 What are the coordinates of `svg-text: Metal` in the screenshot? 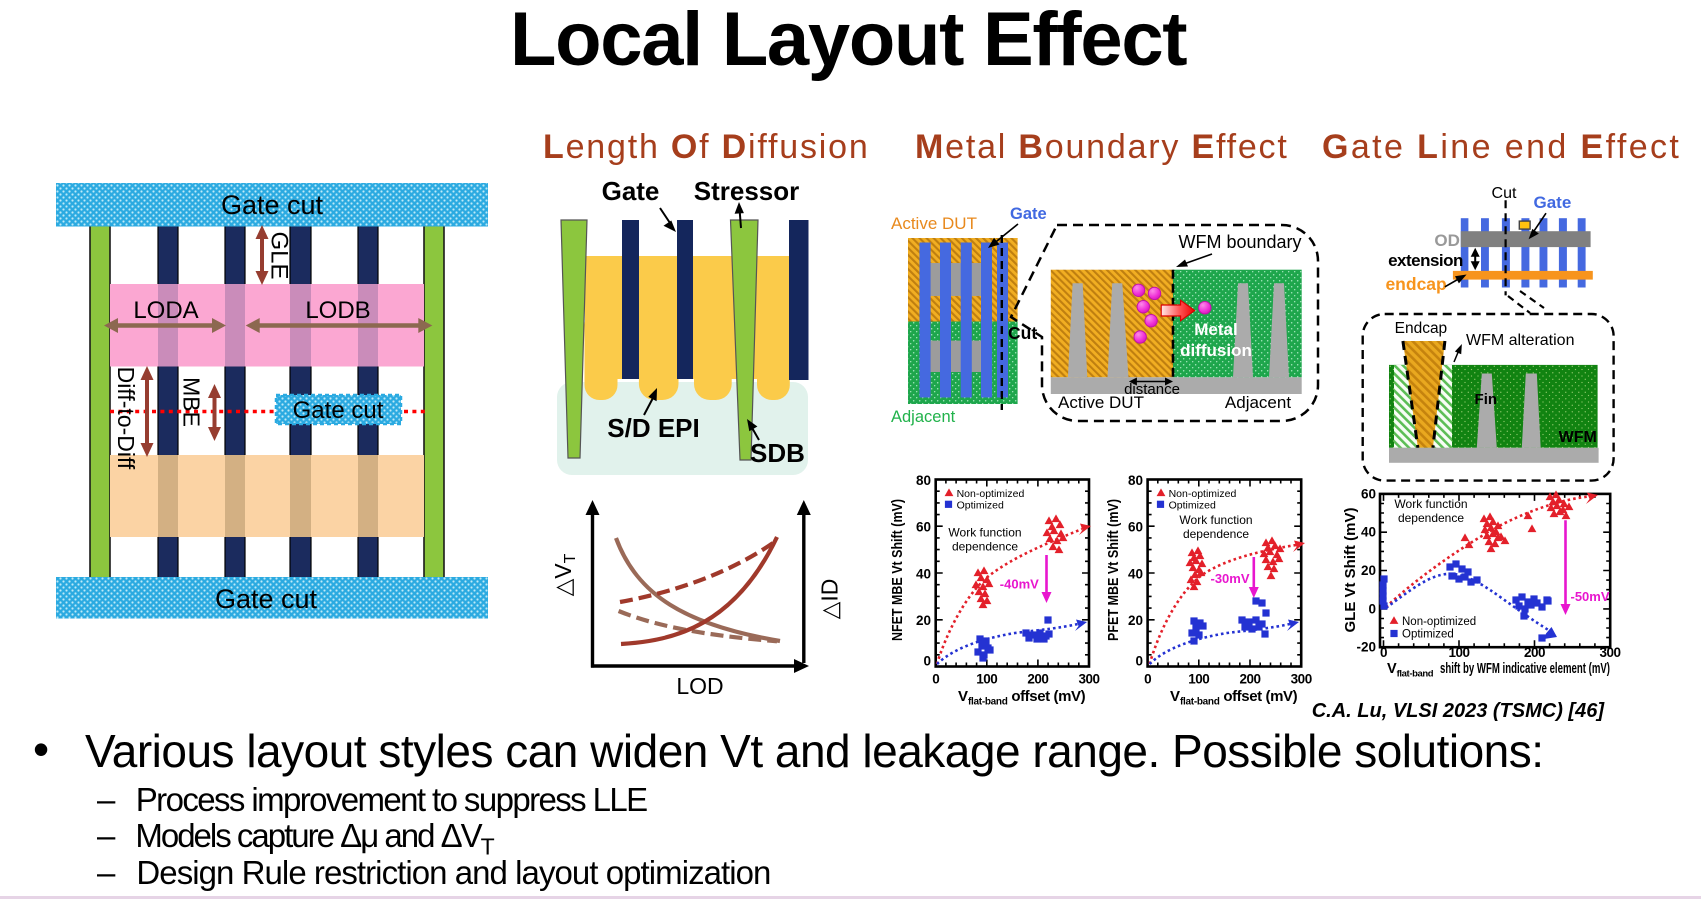 It's located at (1215, 329).